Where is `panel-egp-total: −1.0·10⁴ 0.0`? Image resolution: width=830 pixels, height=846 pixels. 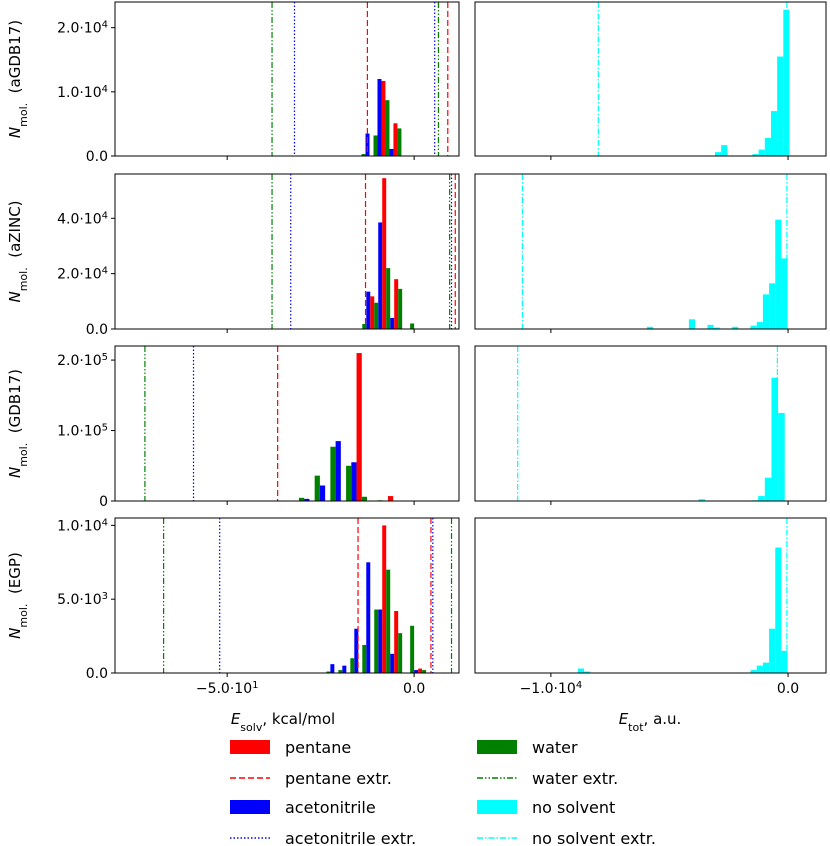 panel-egp-total: −1.0·10⁴ 0.0 is located at coordinates (650, 607).